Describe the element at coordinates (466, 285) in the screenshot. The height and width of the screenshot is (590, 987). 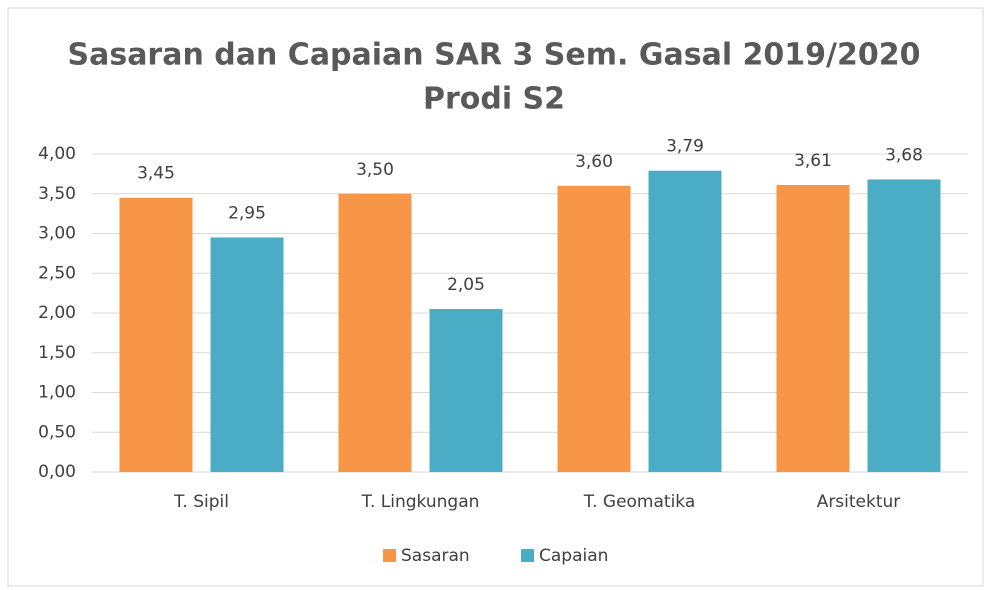
I see `value-label: 2,05` at that location.